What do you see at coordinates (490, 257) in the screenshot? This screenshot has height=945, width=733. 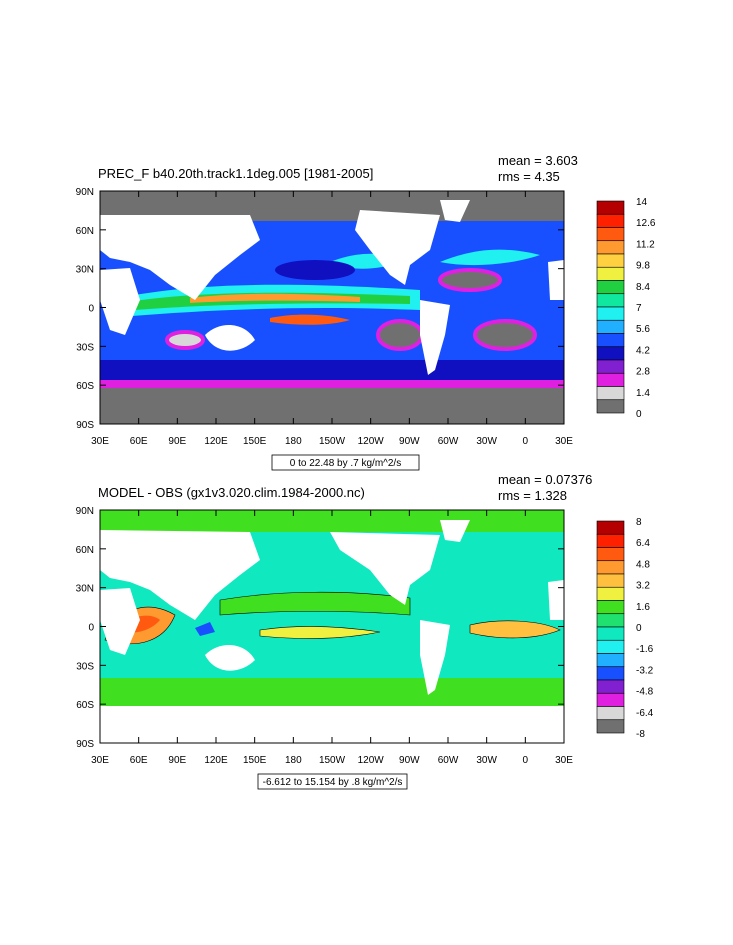 I see `natl-storm-track` at bounding box center [490, 257].